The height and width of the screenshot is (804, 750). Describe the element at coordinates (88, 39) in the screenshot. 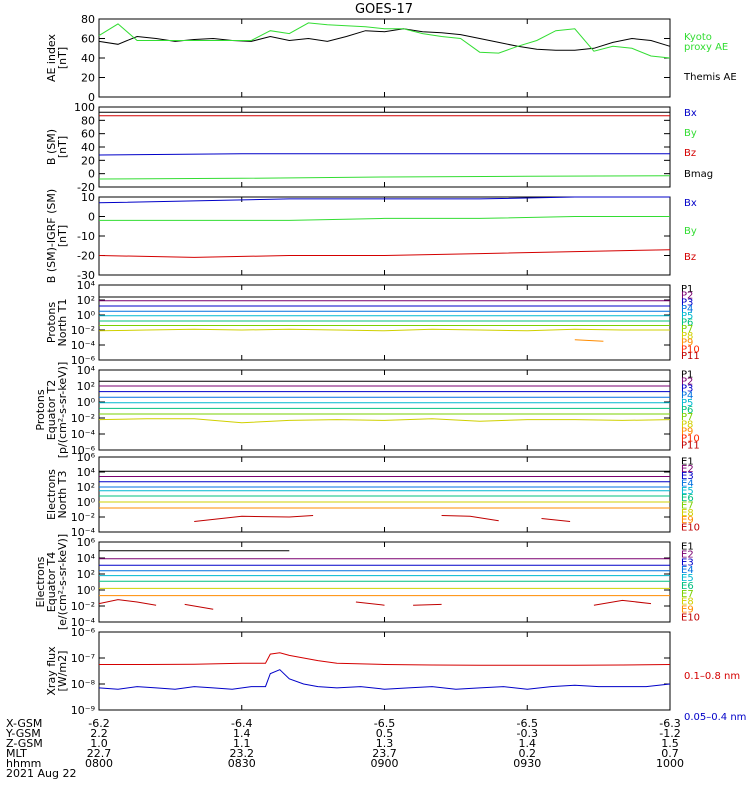

I see `ae-ytick-label: 60` at that location.